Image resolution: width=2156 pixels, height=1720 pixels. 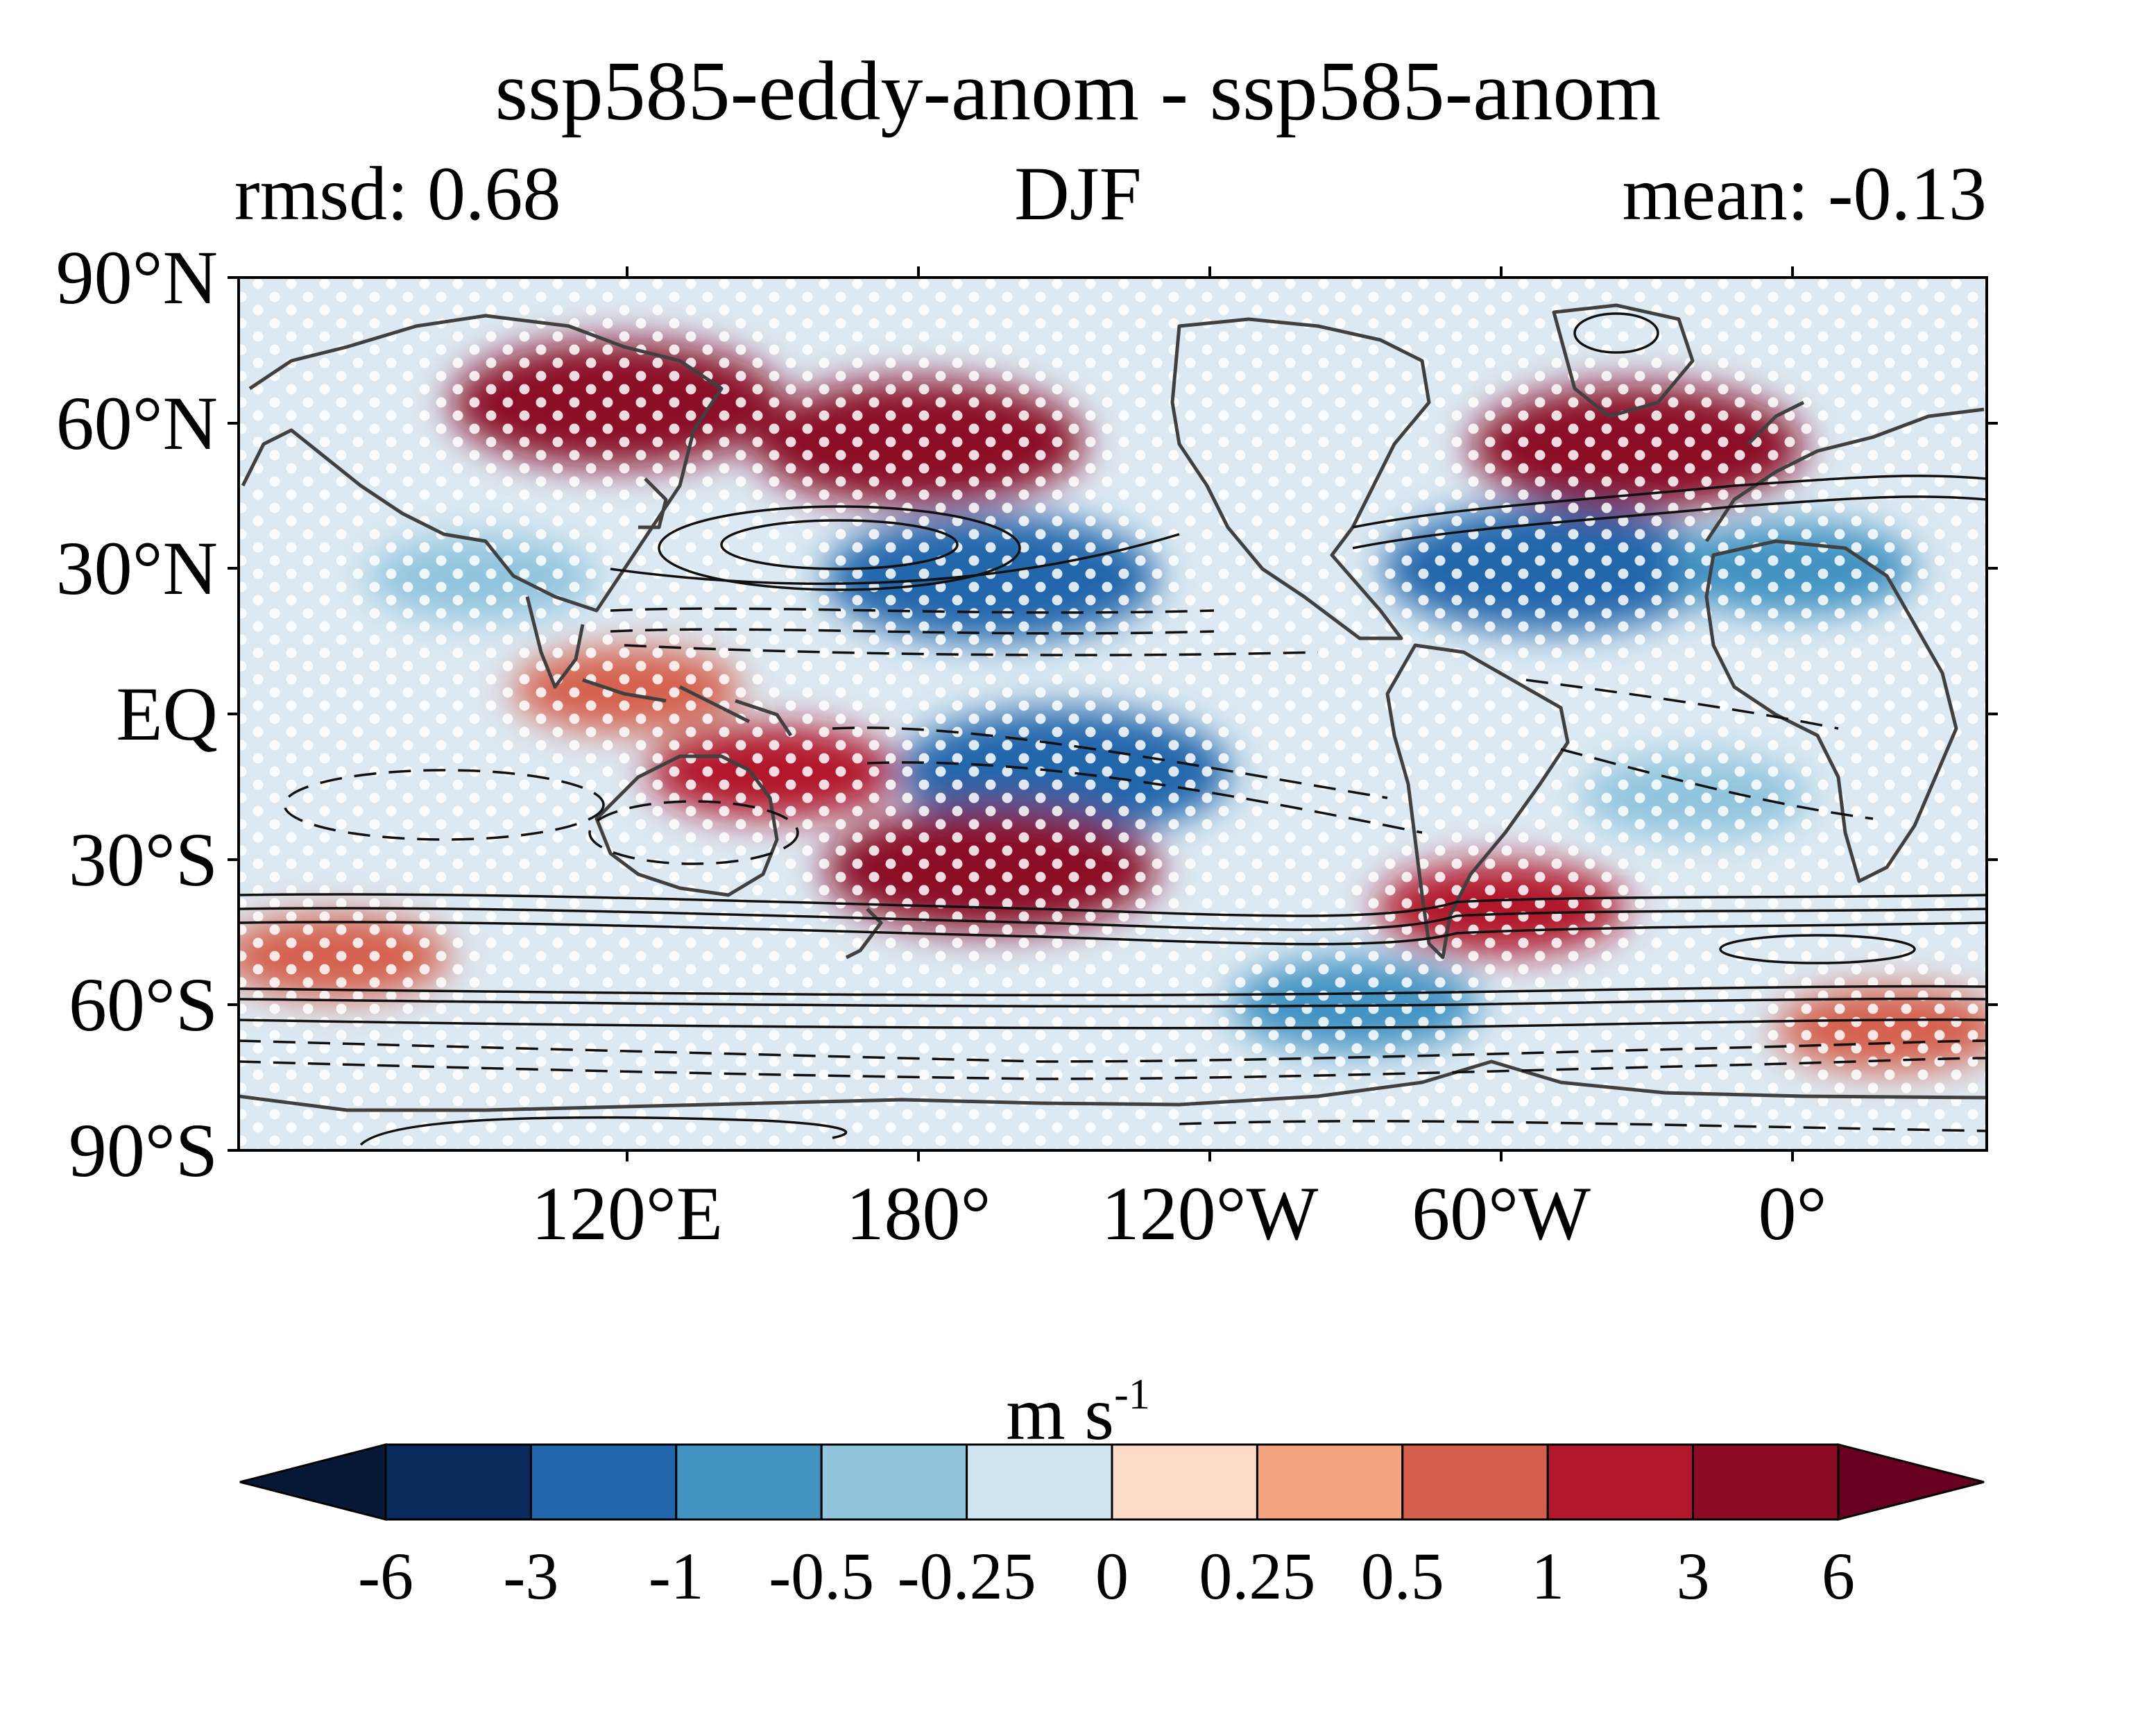 I want to click on lat-label-30s: 30°S, so click(x=143, y=859).